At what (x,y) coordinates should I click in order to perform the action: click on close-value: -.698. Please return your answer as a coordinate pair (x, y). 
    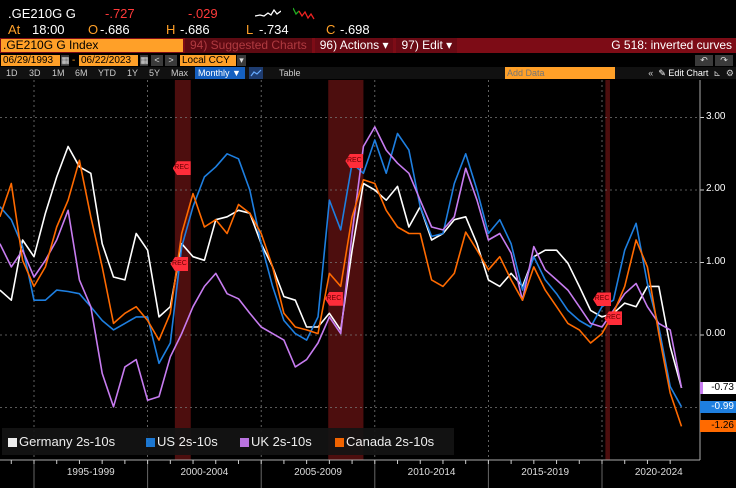
    Looking at the image, I should click on (355, 29).